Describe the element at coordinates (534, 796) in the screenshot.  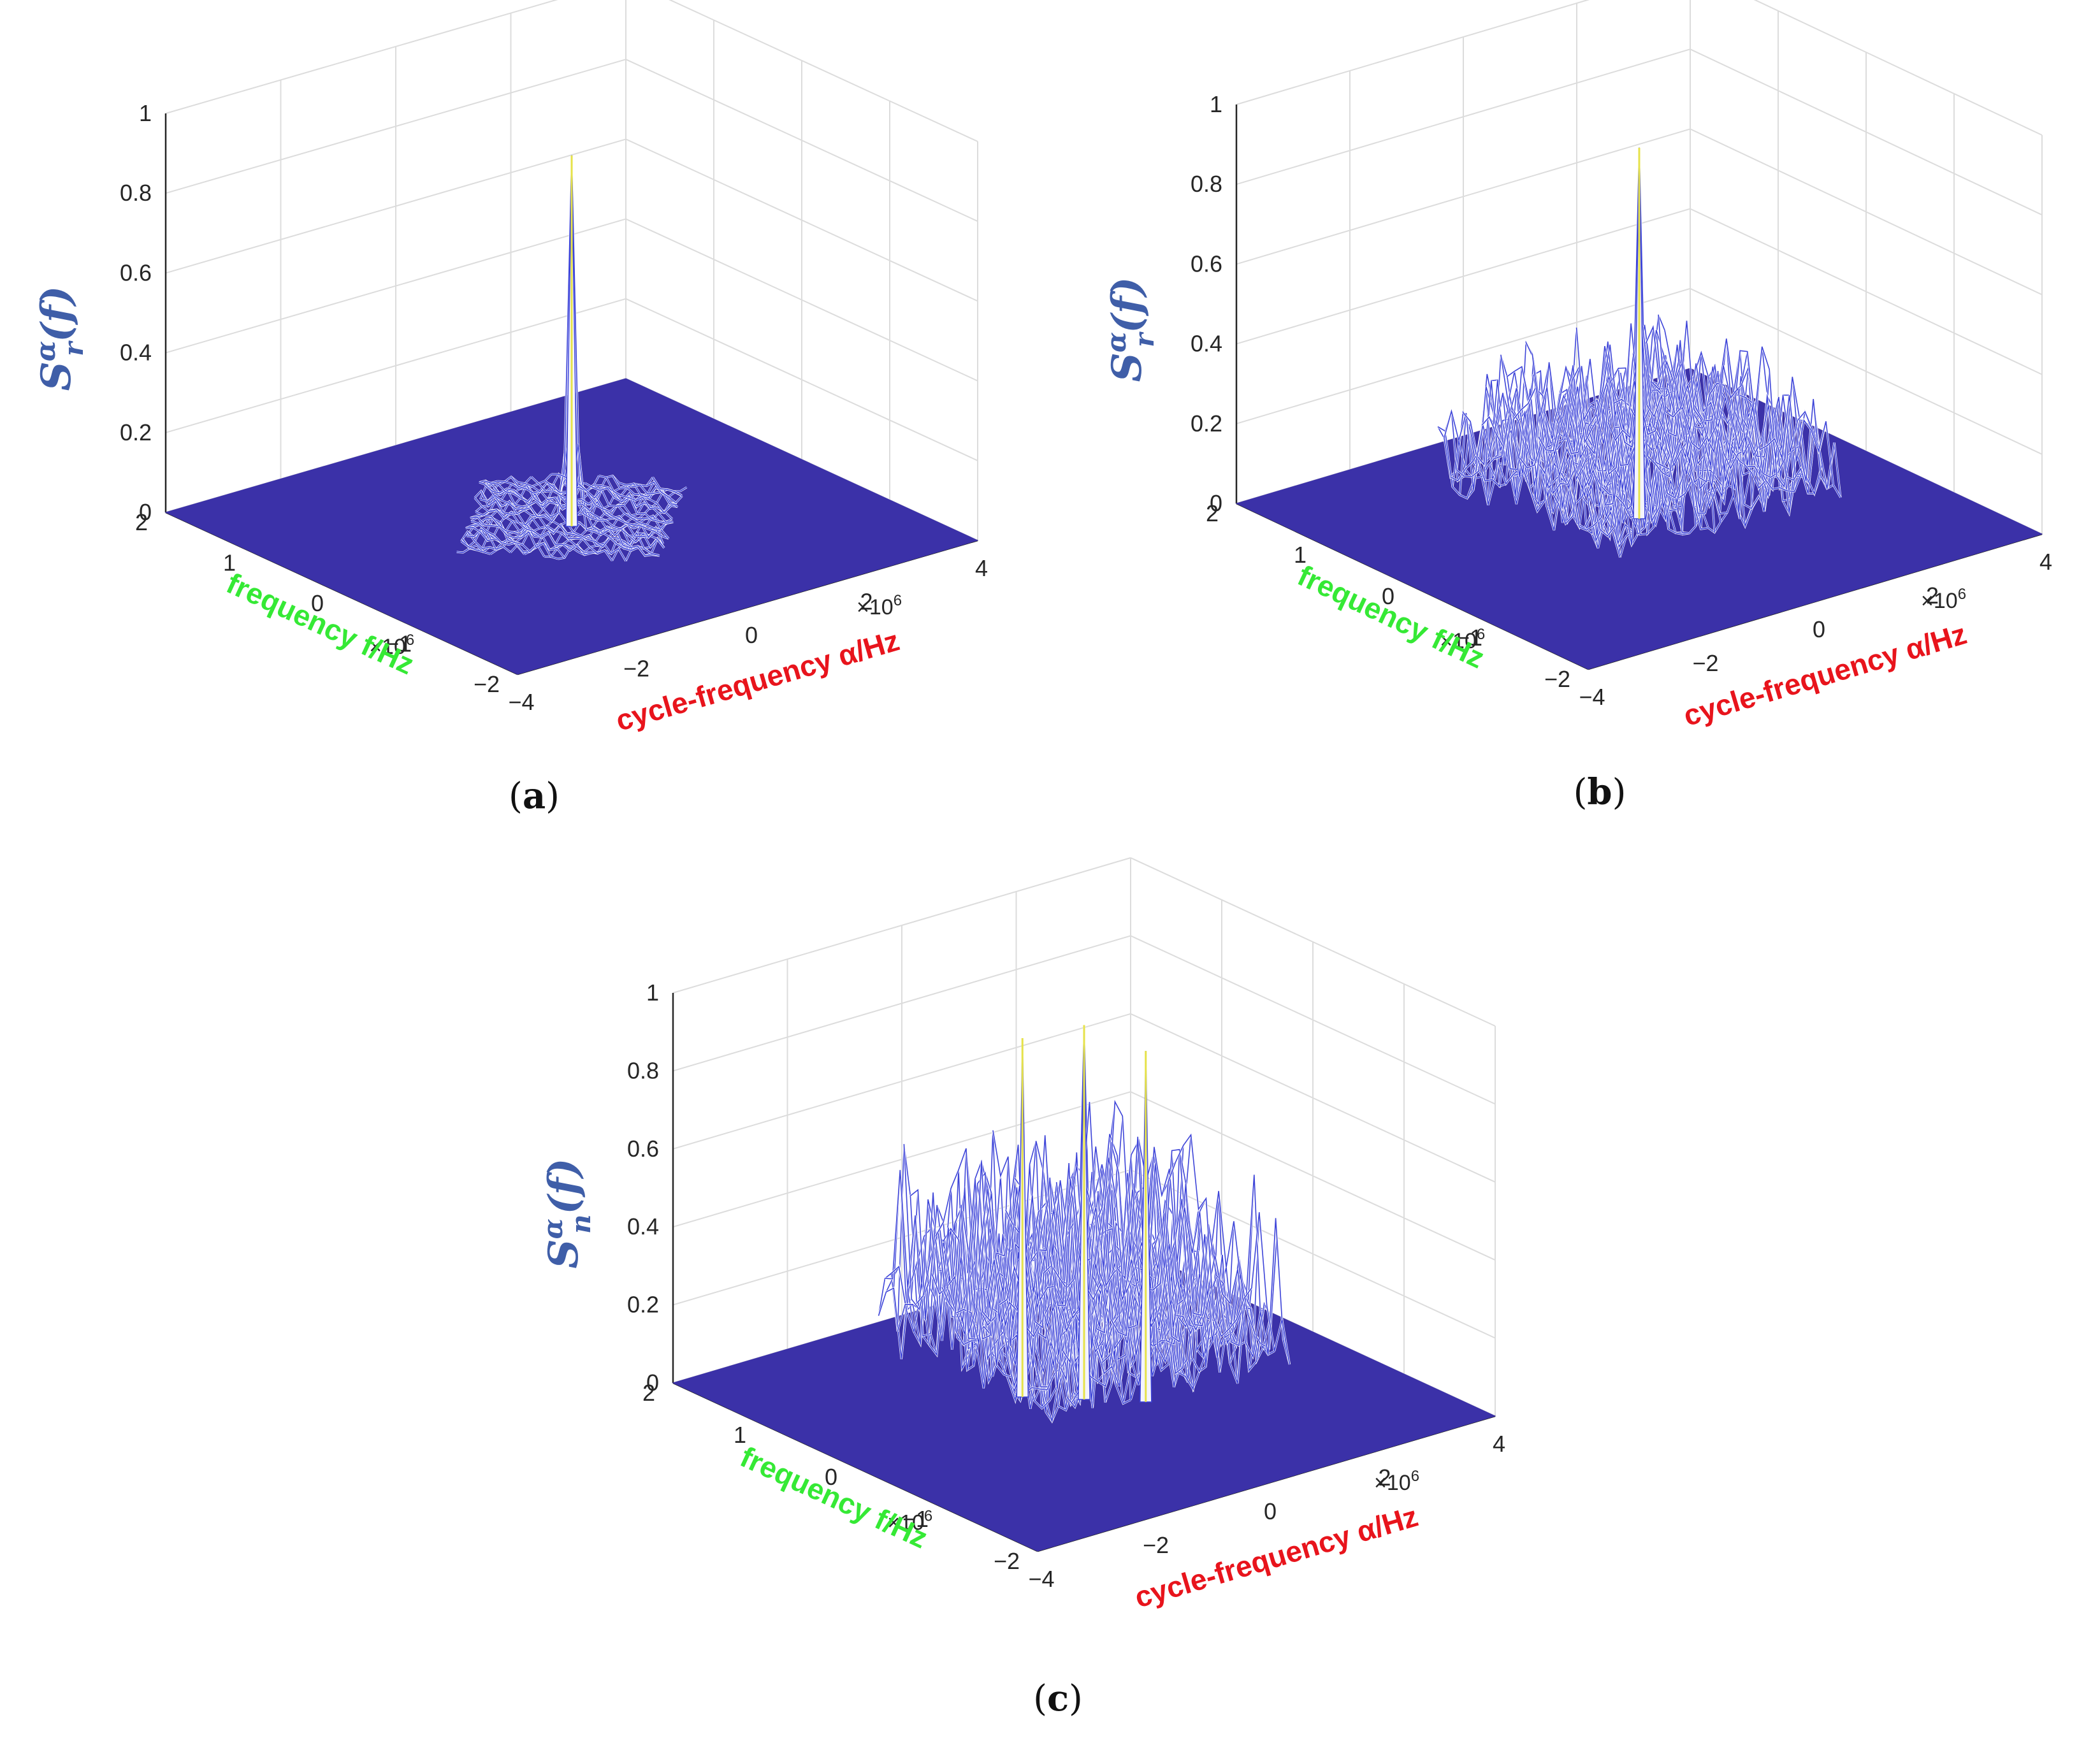
I see `panel-caption: (a)` at that location.